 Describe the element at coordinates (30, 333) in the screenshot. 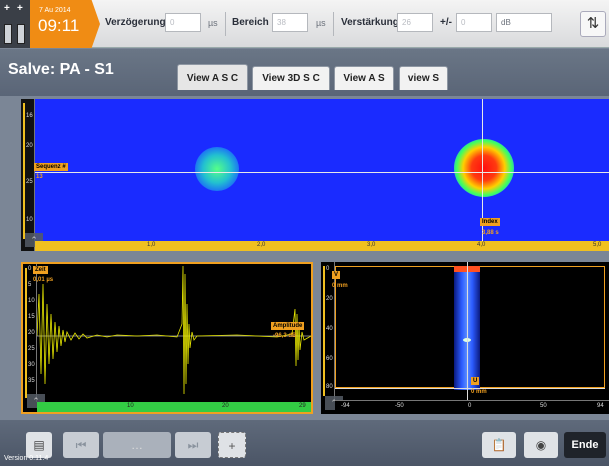

I see `ascan-vertical-ruler: 0 5 10 15 20 25 30 35` at that location.